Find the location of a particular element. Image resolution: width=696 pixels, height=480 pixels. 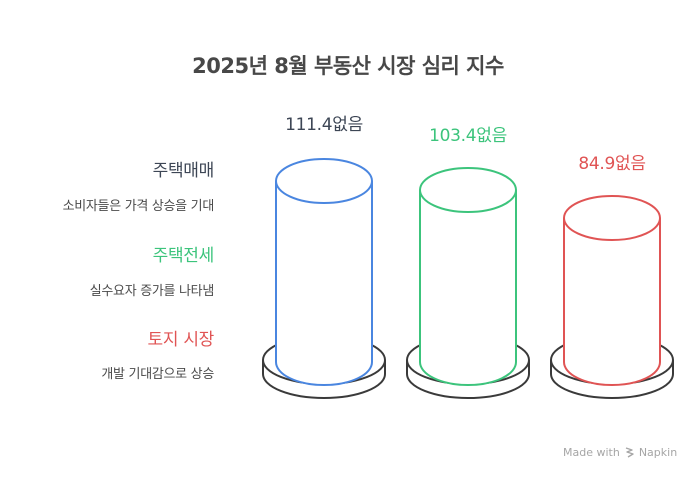

desc-housing-sales: 소비자들은 가격 상승을 기대 is located at coordinates (138, 206).